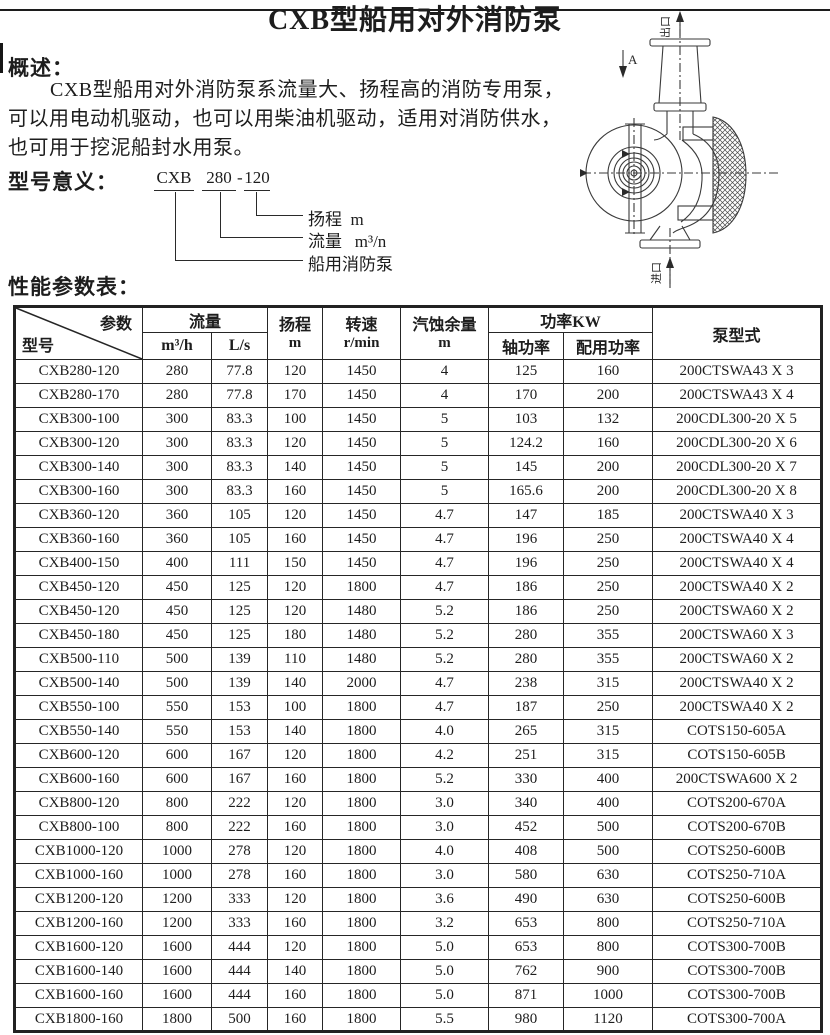  I want to click on value-cell: COTS300-700A, so click(737, 1019).